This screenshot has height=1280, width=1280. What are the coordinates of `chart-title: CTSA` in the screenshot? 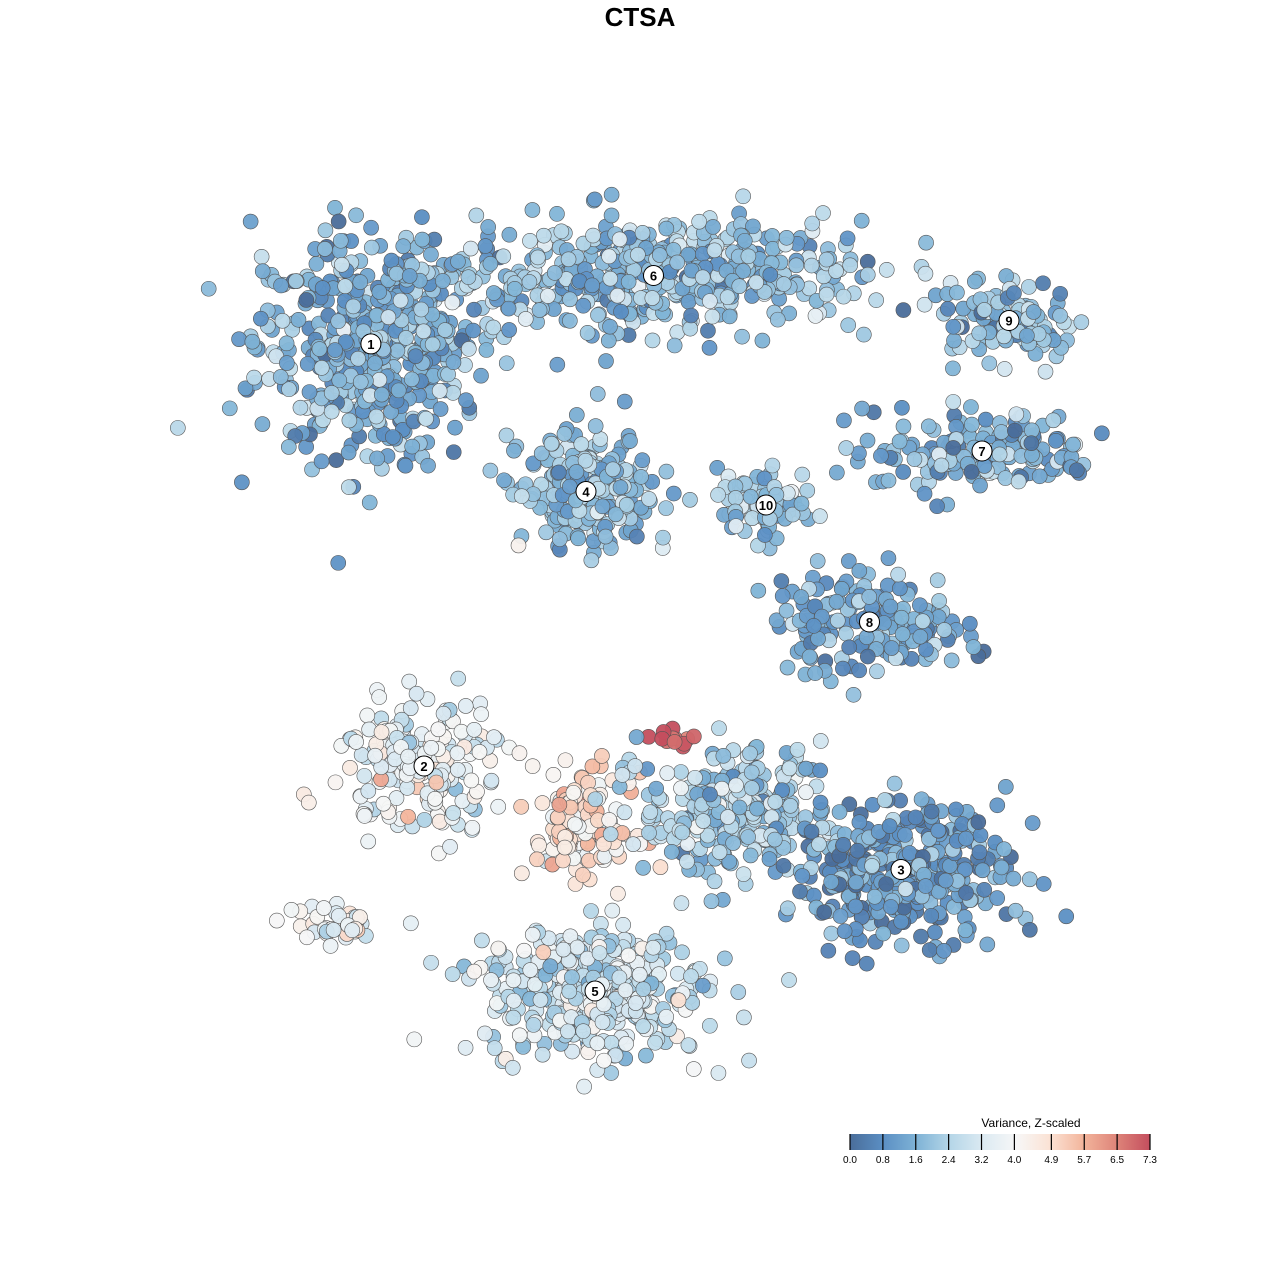 It's located at (640, 17).